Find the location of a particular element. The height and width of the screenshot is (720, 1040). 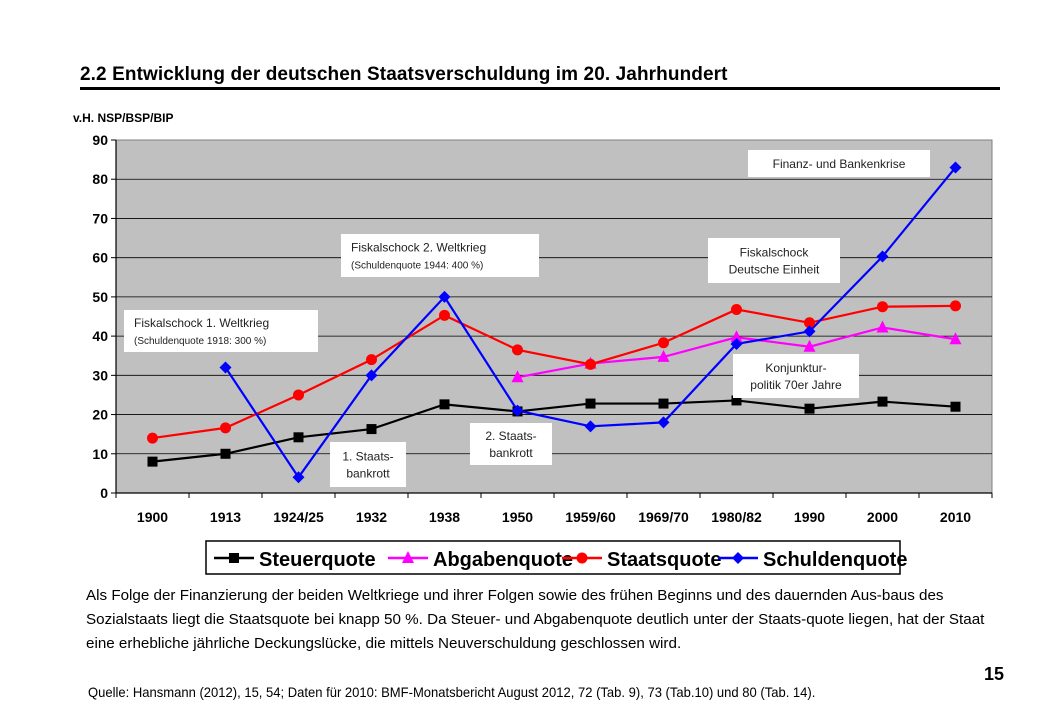

x-tick-label: 1959/60 is located at coordinates (590, 517).